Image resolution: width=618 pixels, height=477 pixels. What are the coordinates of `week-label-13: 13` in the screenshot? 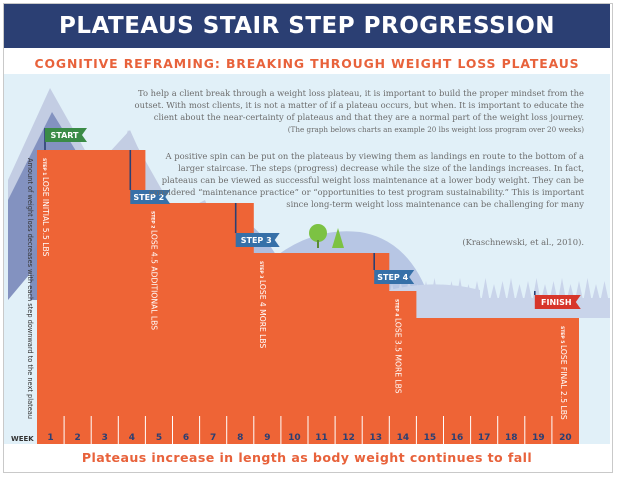 It's located at (375, 438).